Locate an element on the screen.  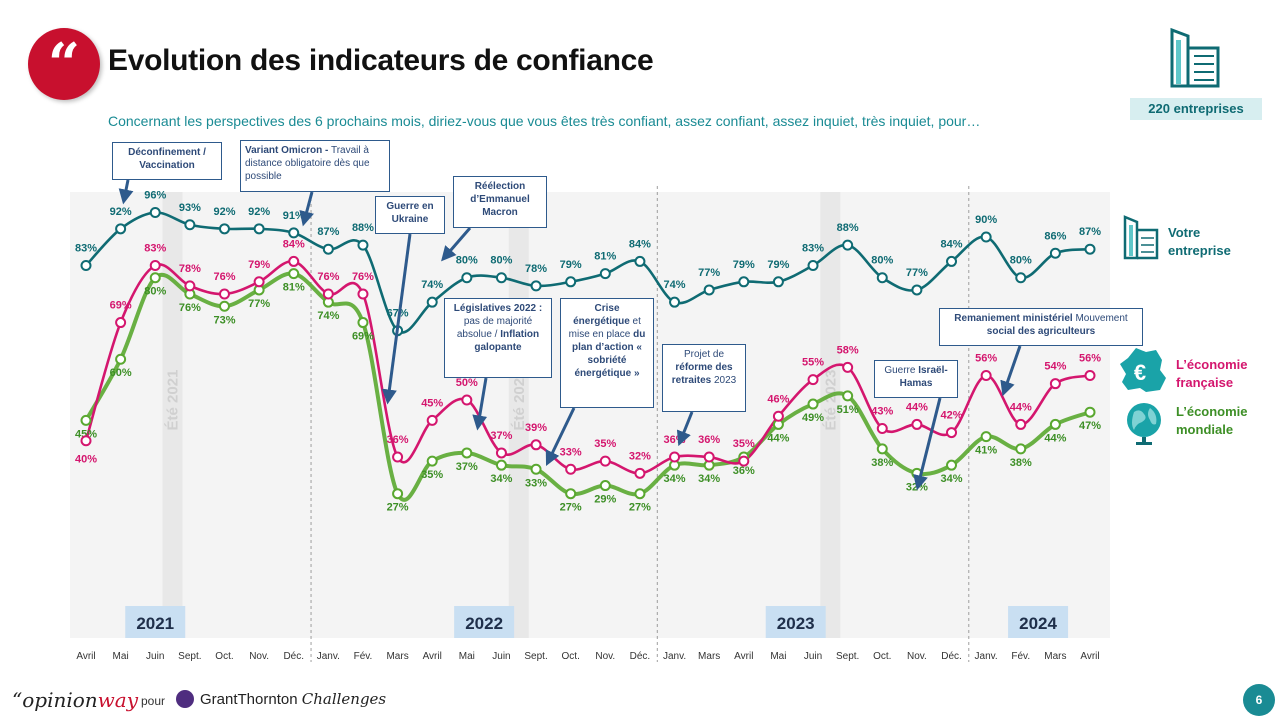
x-tick-label: Nov. is located at coordinates (917, 656).